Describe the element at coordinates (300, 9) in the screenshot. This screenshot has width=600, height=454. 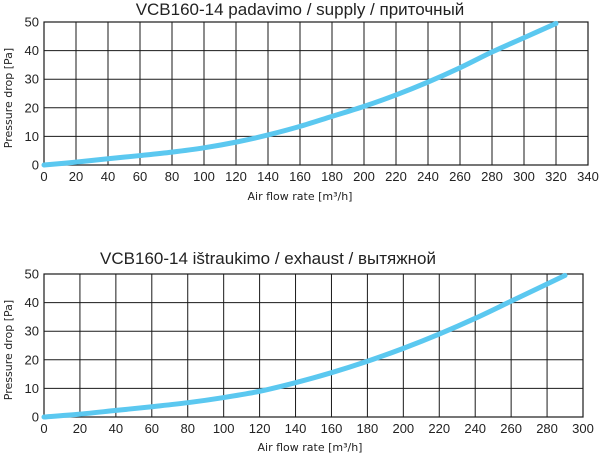
I see `chart-title: VCB160-14 padavimo / supply / приточный` at that location.